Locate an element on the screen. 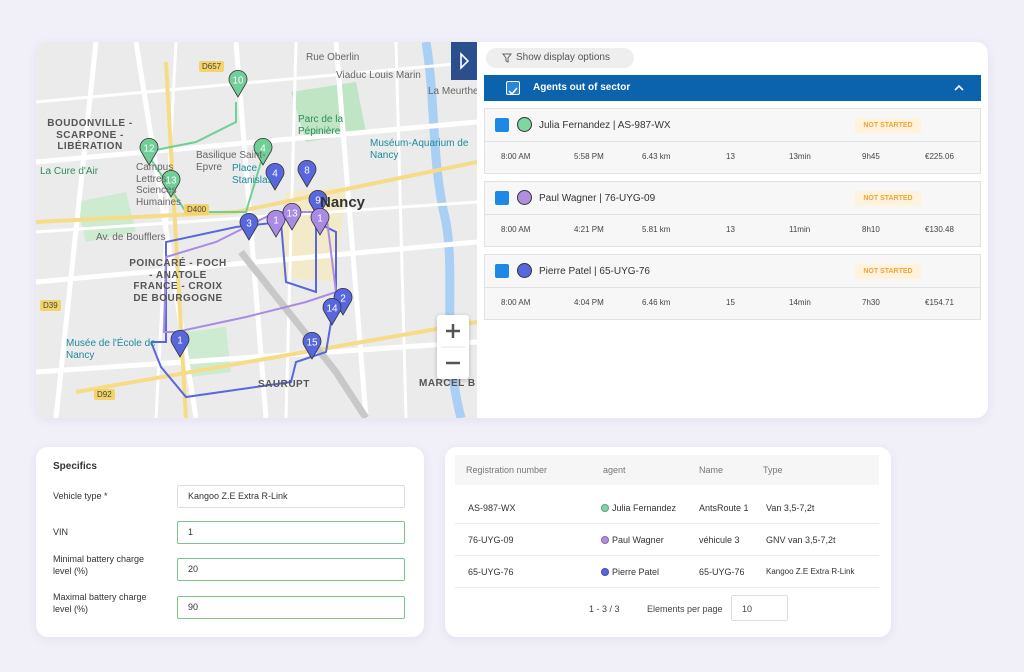  stat-value: 13 is located at coordinates (730, 156).